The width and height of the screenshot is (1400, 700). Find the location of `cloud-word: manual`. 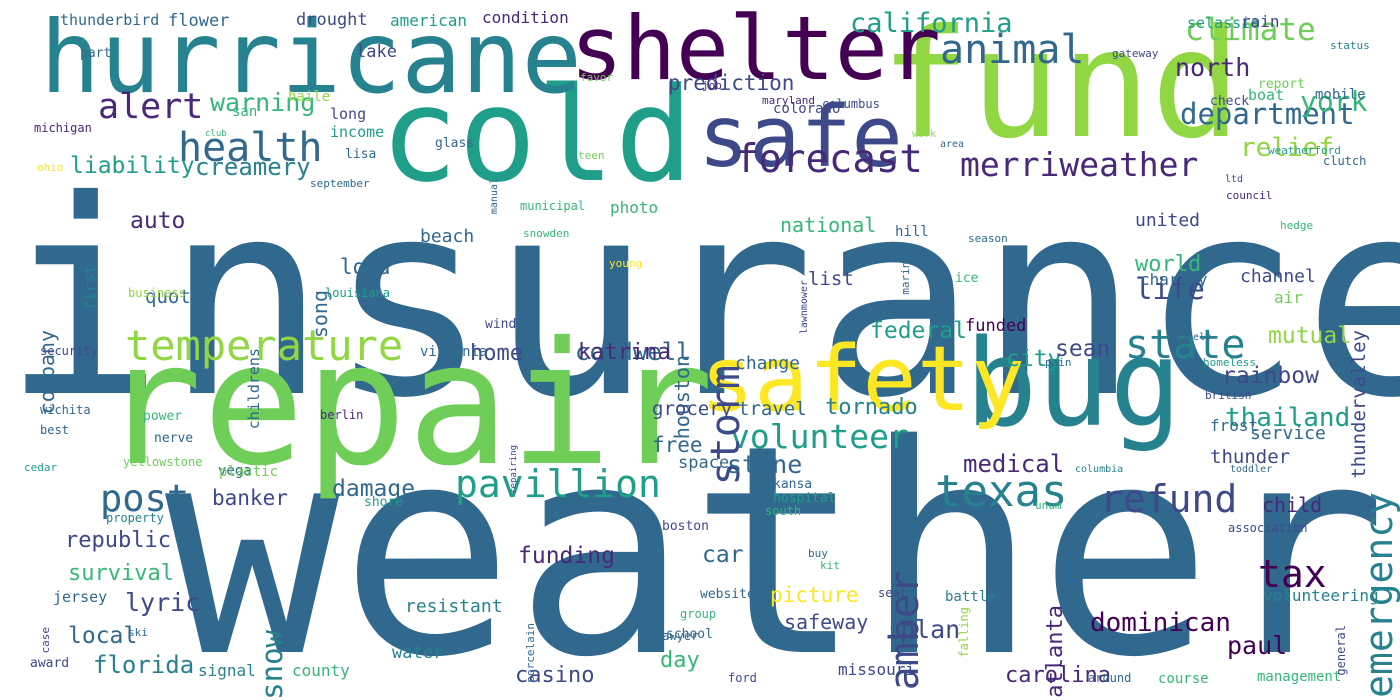

cloud-word: manual is located at coordinates (494, 196).